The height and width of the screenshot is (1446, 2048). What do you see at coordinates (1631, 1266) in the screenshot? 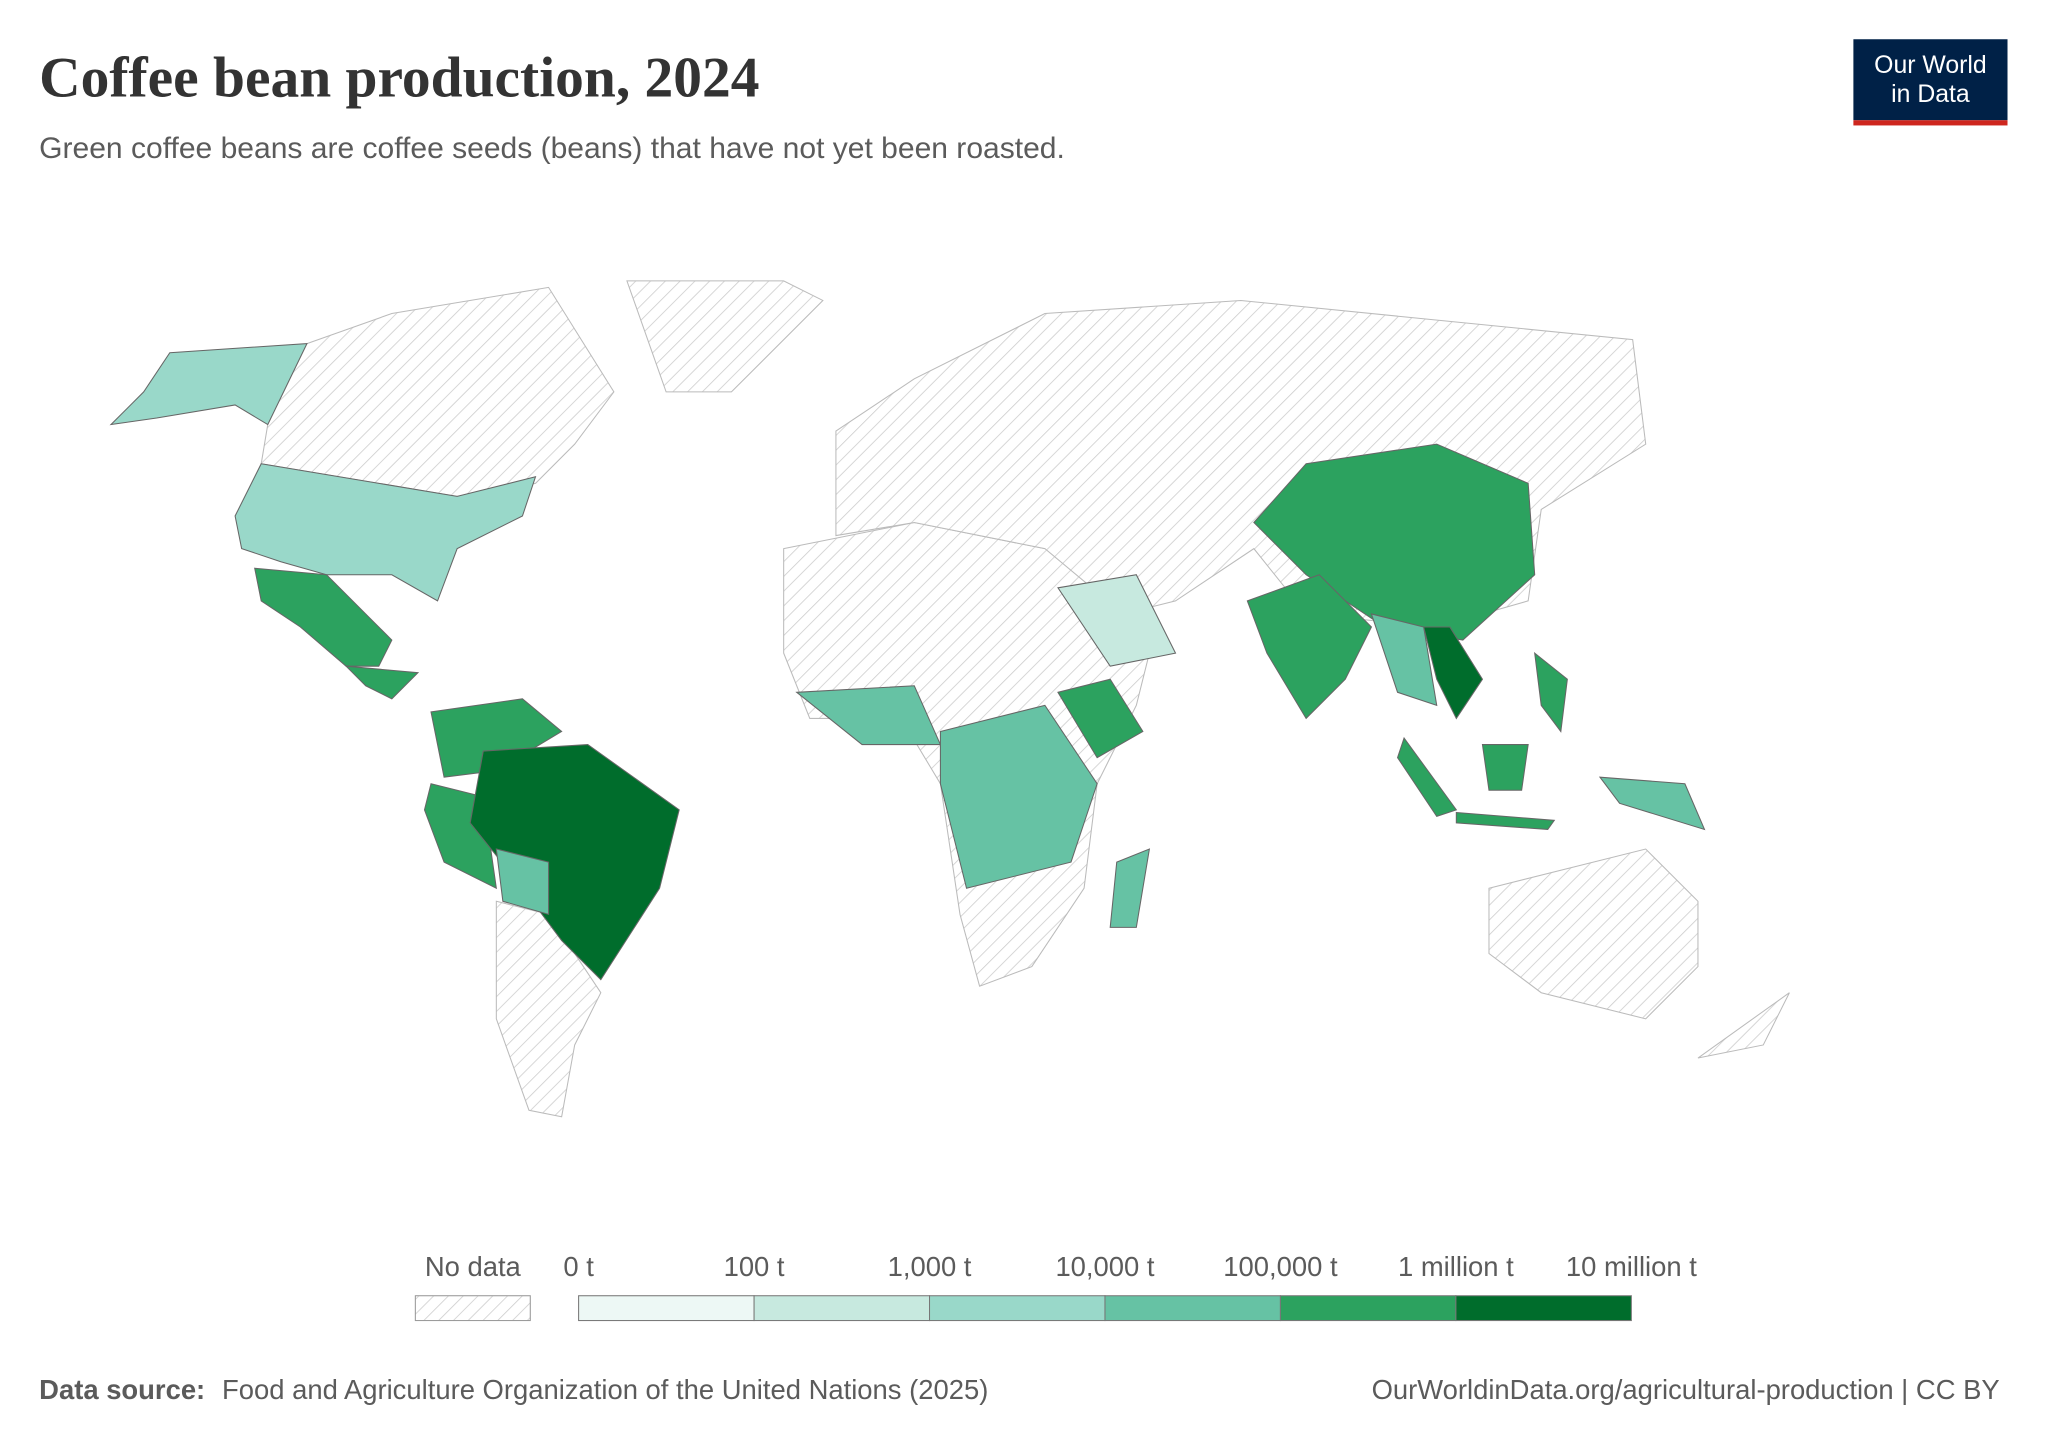
I see `legend-tick-label: 10 million t` at bounding box center [1631, 1266].